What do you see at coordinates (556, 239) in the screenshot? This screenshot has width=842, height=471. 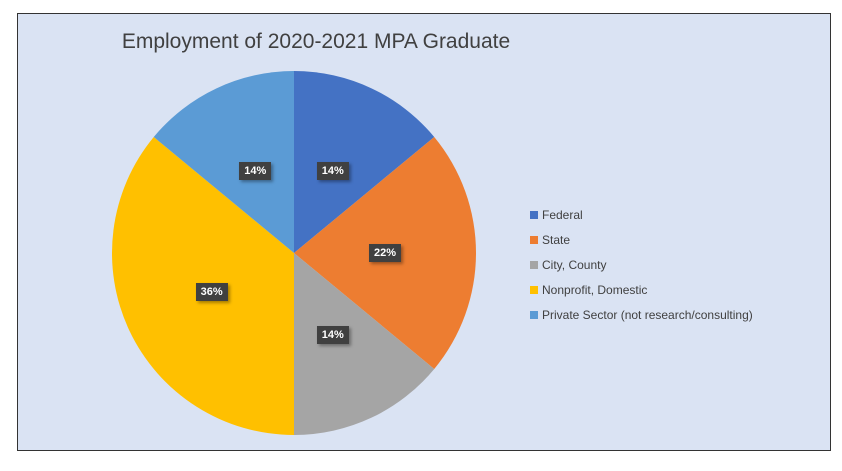 I see `legend-label: State` at bounding box center [556, 239].